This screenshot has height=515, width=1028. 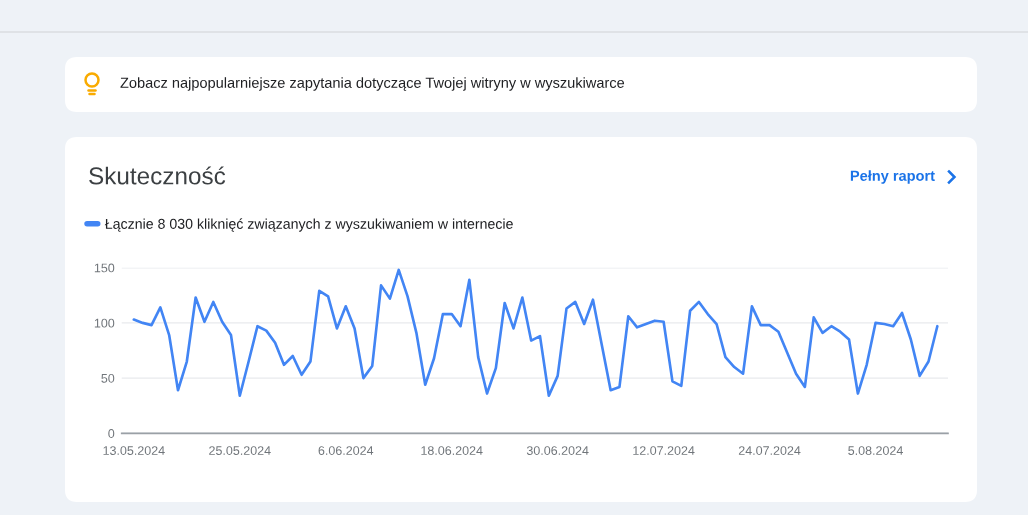 What do you see at coordinates (664, 450) in the screenshot?
I see `x-tick-label: 12.07.2024` at bounding box center [664, 450].